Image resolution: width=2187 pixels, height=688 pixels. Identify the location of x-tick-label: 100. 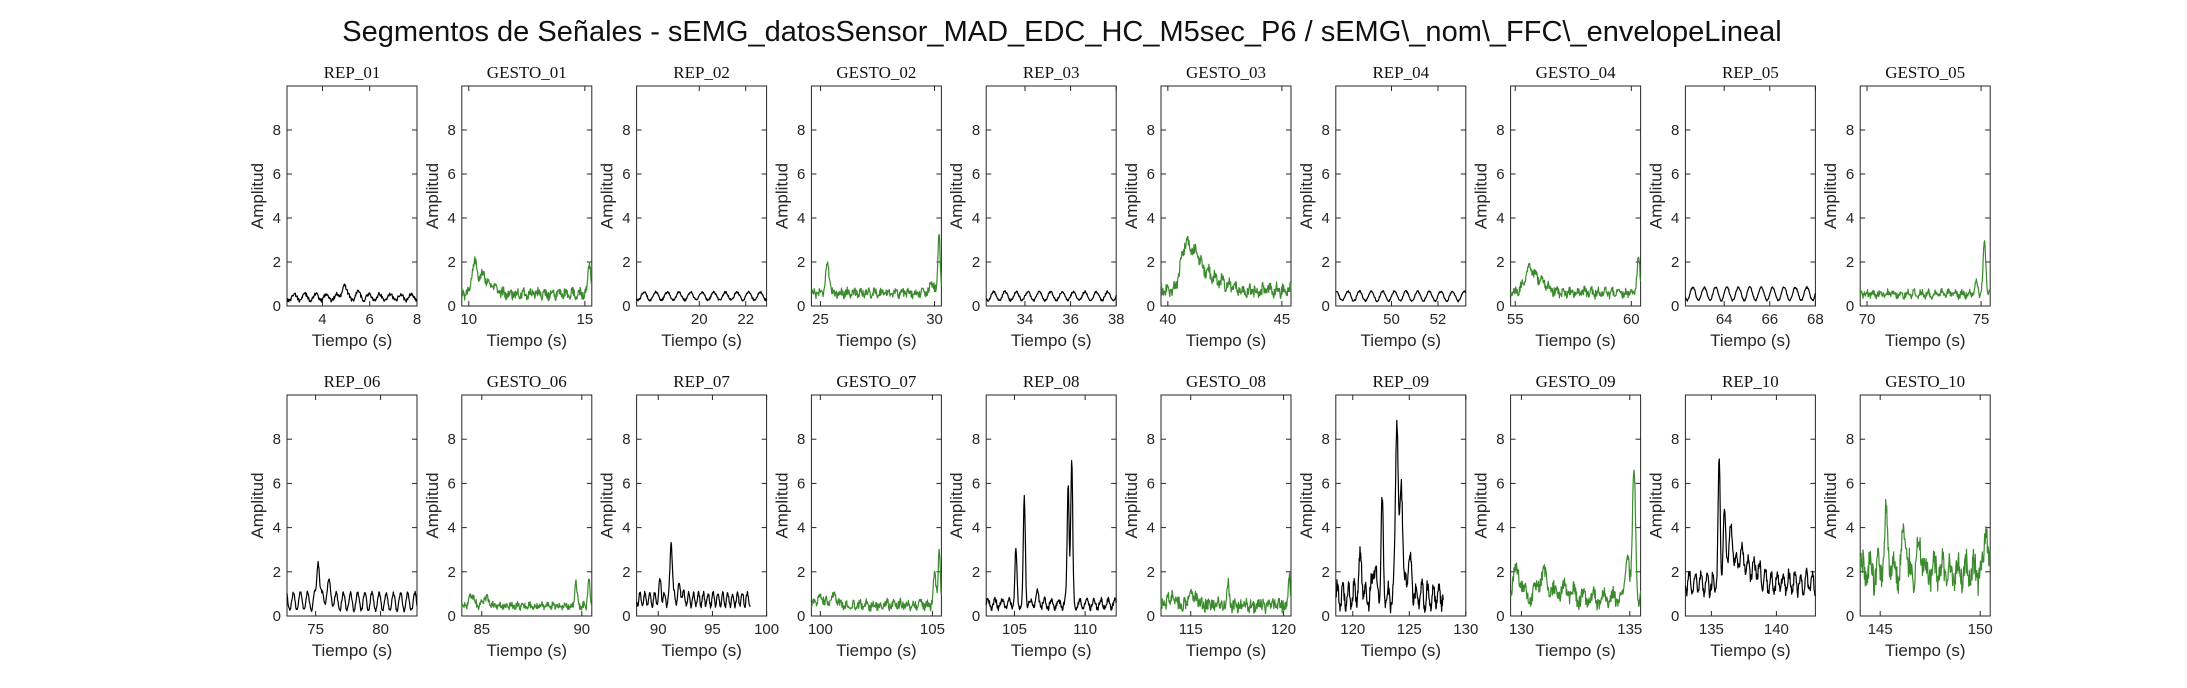
(766, 629).